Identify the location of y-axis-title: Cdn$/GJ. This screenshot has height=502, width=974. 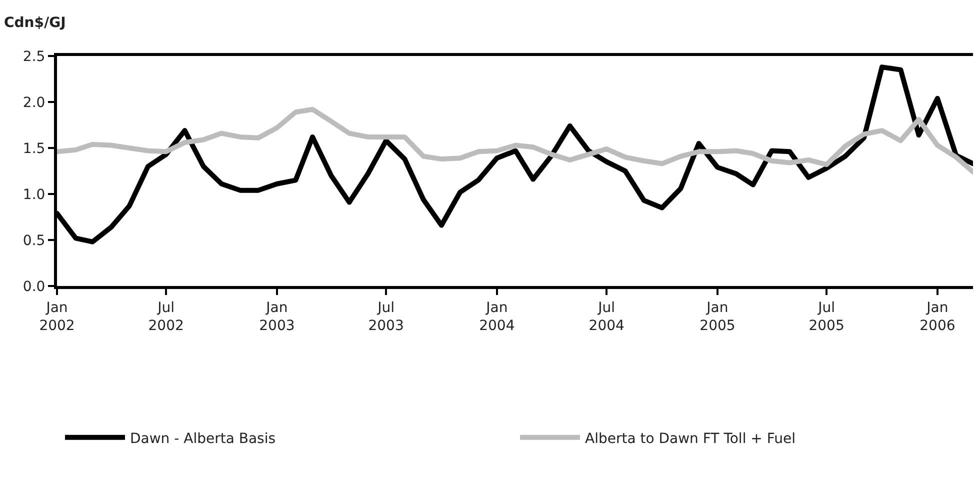
(35, 23).